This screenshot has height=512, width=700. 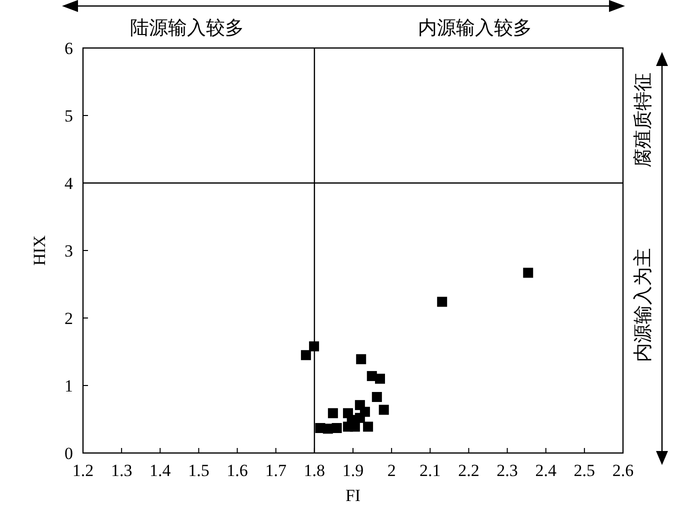 What do you see at coordinates (353, 470) in the screenshot?
I see `x-tick-label: 1.9` at bounding box center [353, 470].